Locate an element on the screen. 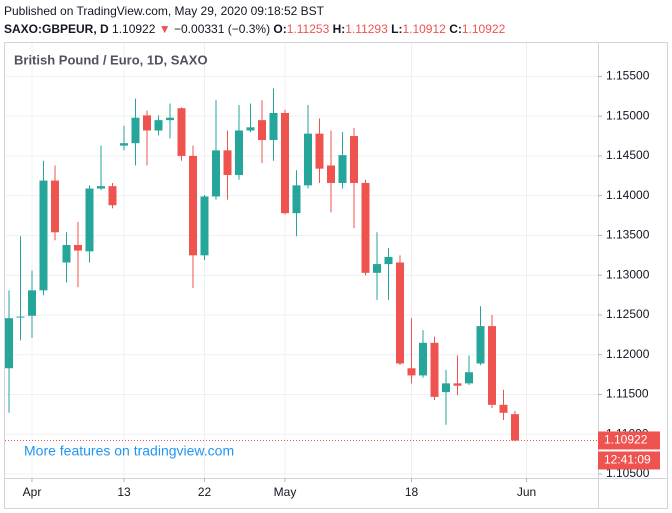 The width and height of the screenshot is (672, 513). arrow: ▼ is located at coordinates (165, 29).